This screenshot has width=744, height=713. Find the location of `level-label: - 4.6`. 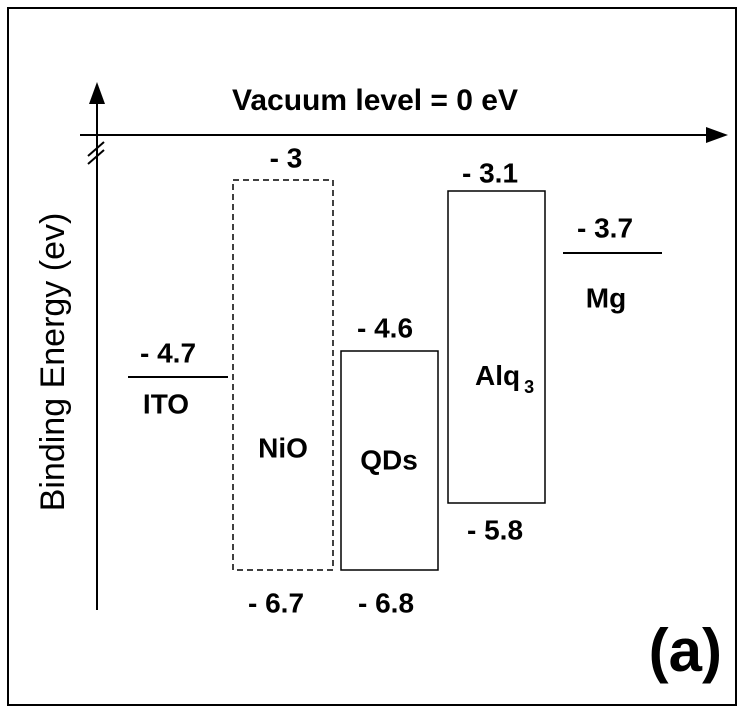

level-label: - 4.6 is located at coordinates (385, 327).